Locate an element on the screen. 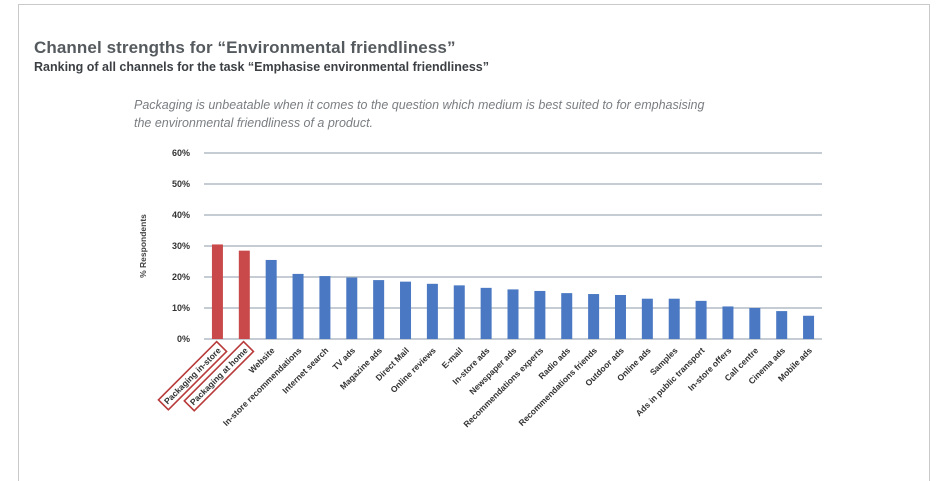 The width and height of the screenshot is (950, 481). y-tick-label: 20% is located at coordinates (181, 277).